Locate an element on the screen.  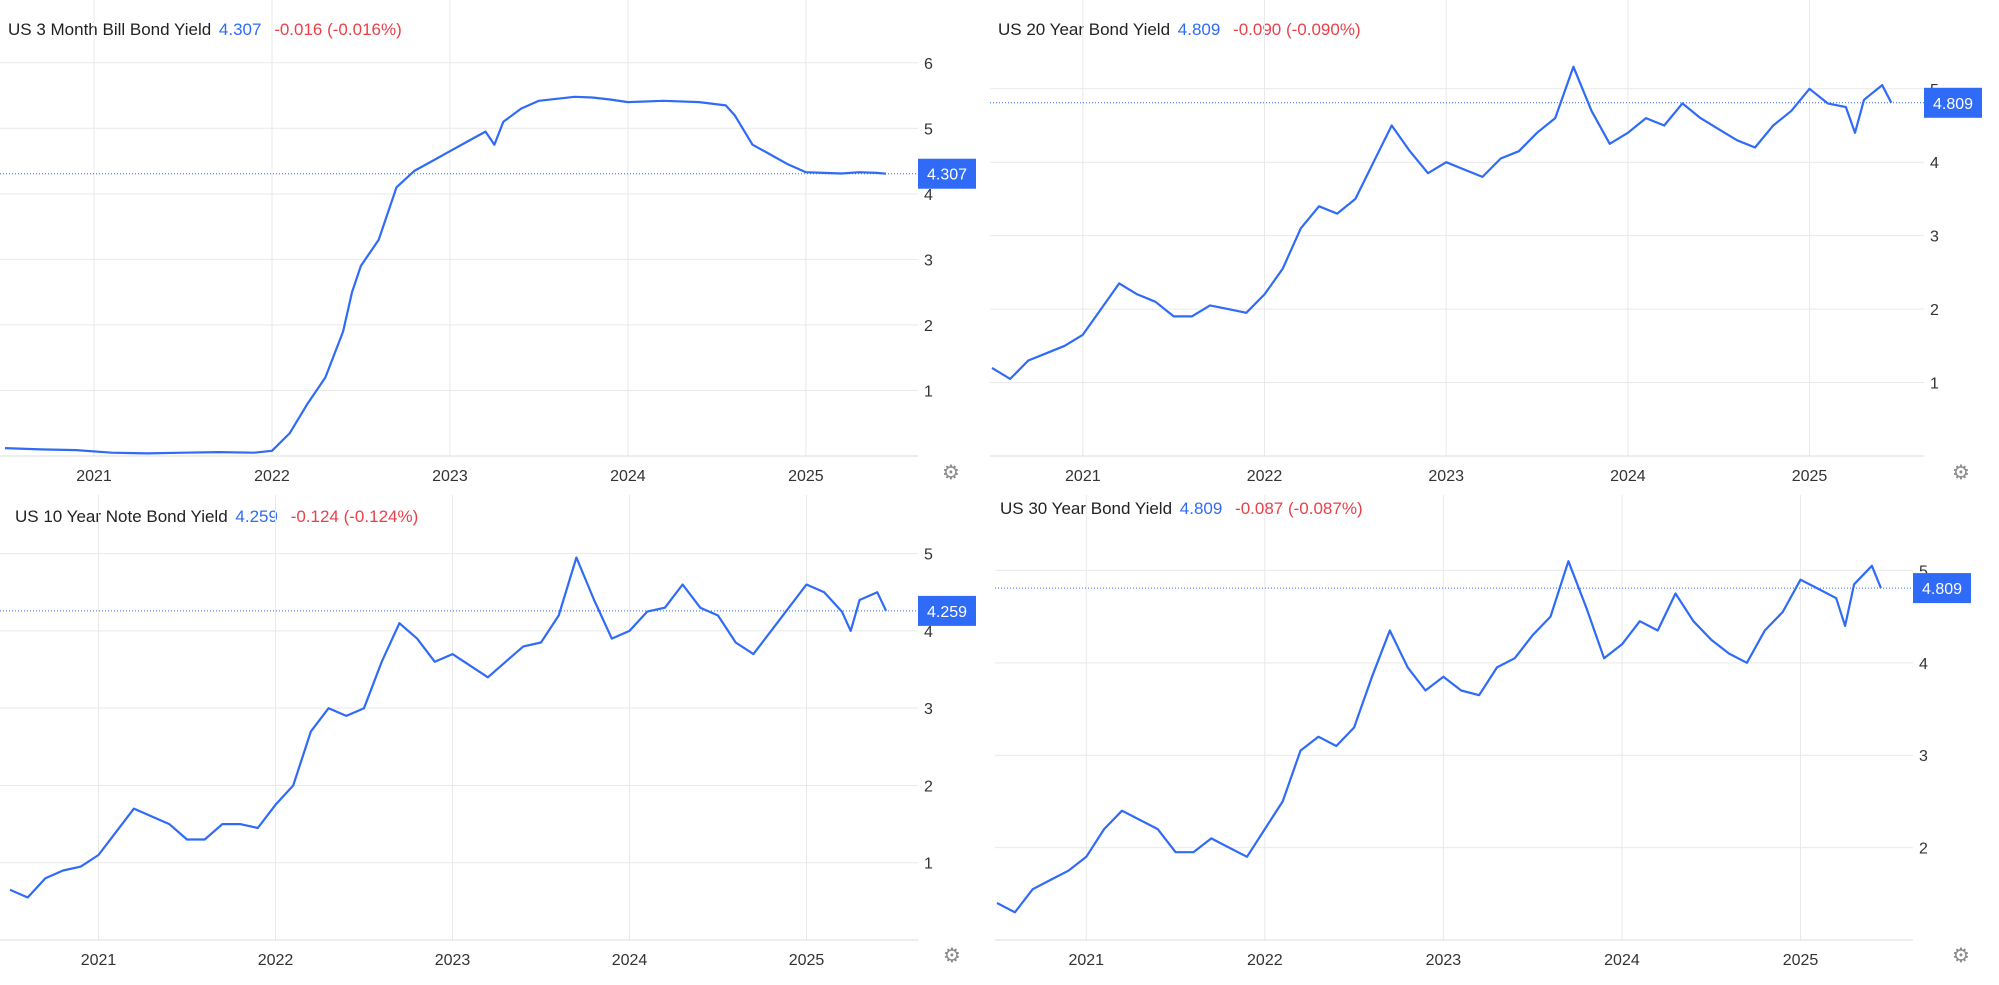
change-value: -0.087 (-0.087%) is located at coordinates (1299, 508).